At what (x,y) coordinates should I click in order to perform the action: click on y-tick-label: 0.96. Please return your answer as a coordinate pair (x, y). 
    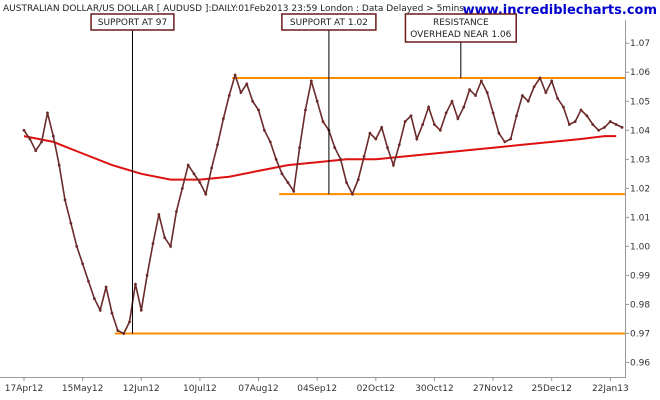
    Looking at the image, I should click on (640, 363).